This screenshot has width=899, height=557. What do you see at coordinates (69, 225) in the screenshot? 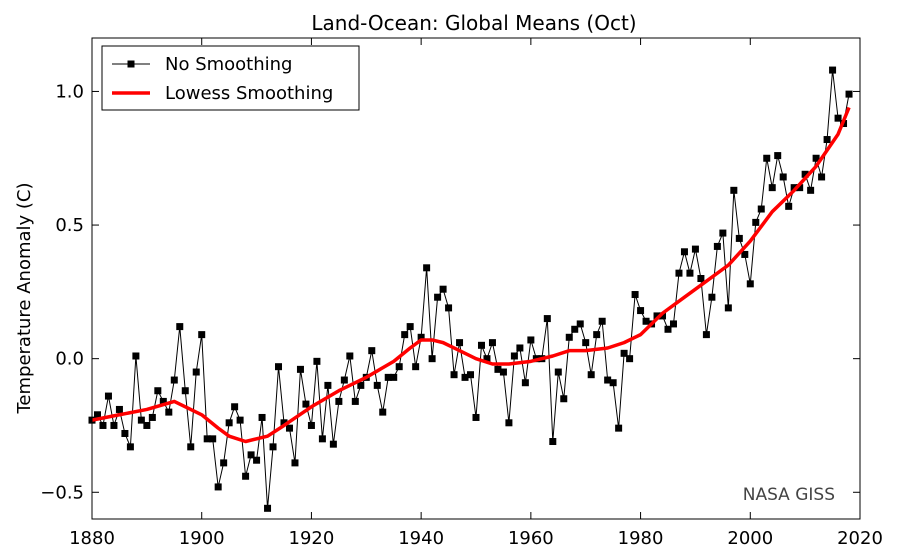
I see `y-tick-label: 0.5` at bounding box center [69, 225].